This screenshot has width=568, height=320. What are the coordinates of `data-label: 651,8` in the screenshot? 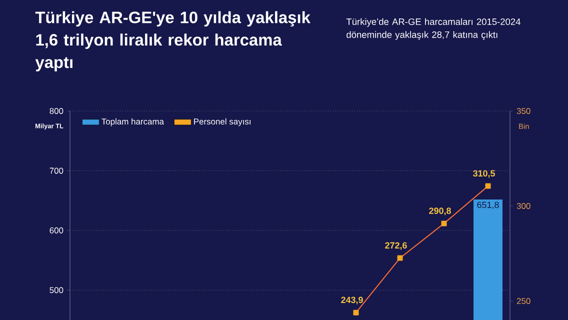 It's located at (488, 206).